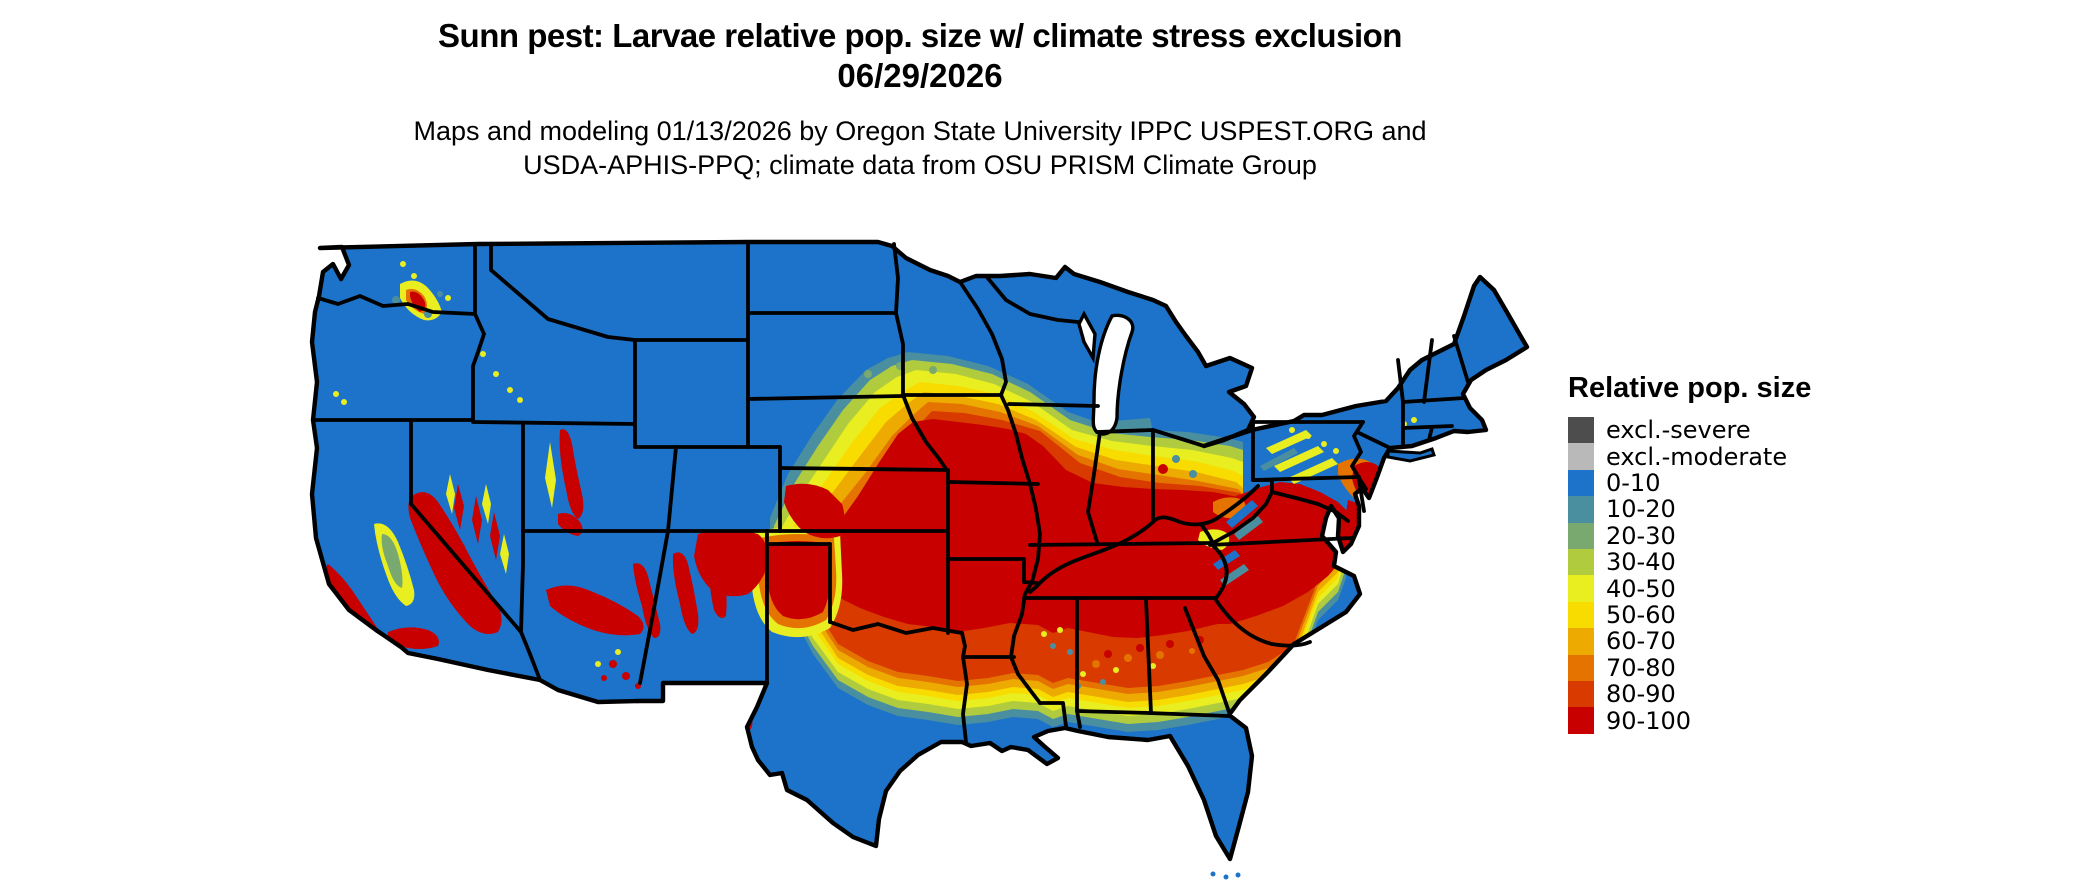 The height and width of the screenshot is (892, 2100). What do you see at coordinates (1633, 482) in the screenshot?
I see `legend-label: 0-10` at bounding box center [1633, 482].